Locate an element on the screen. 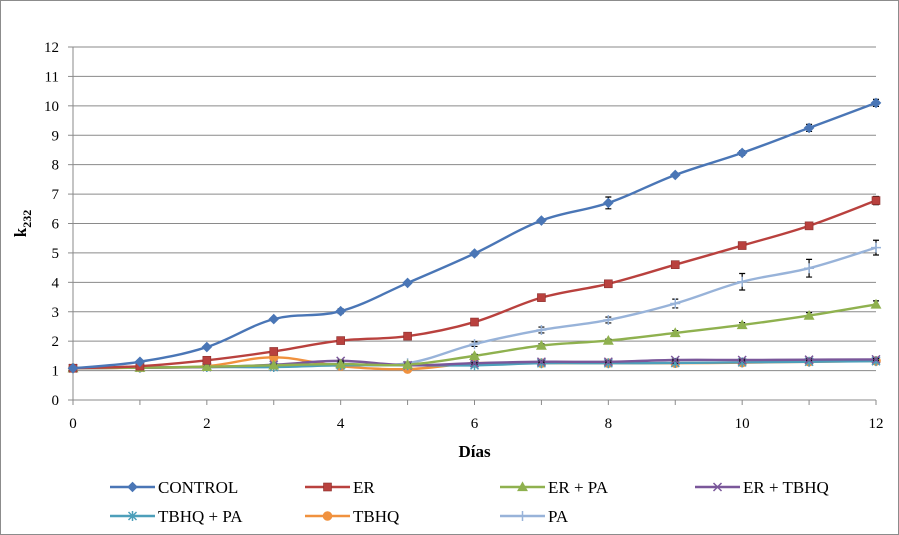  y-axis-title-main: k is located at coordinates (20, 232).